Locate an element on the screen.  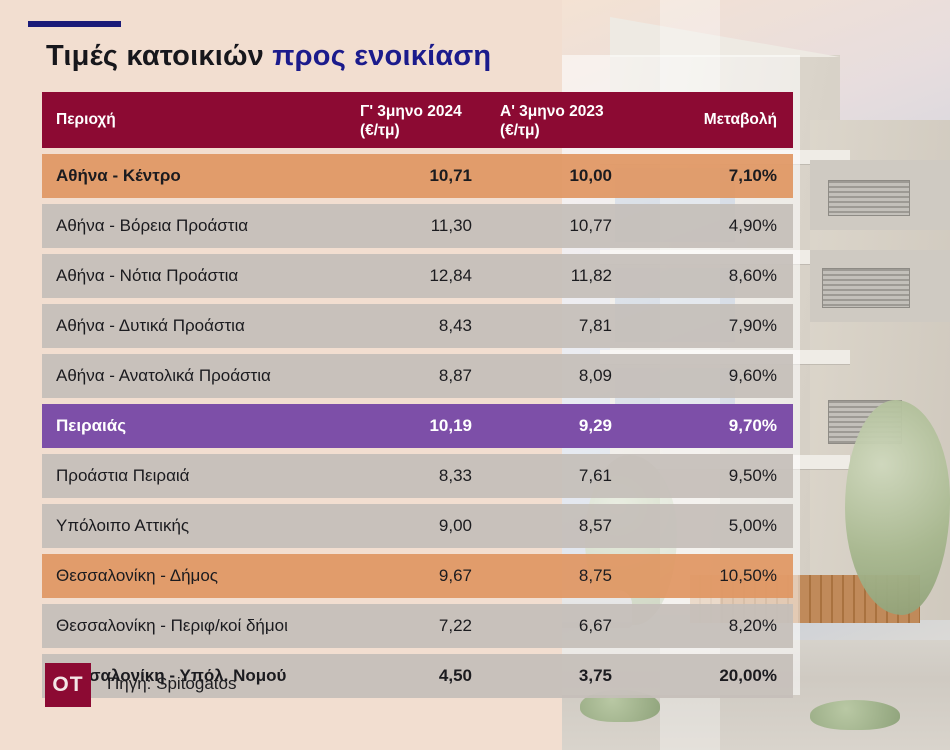
page-title-highlight: προς ενοικίαση is located at coordinates (382, 56).